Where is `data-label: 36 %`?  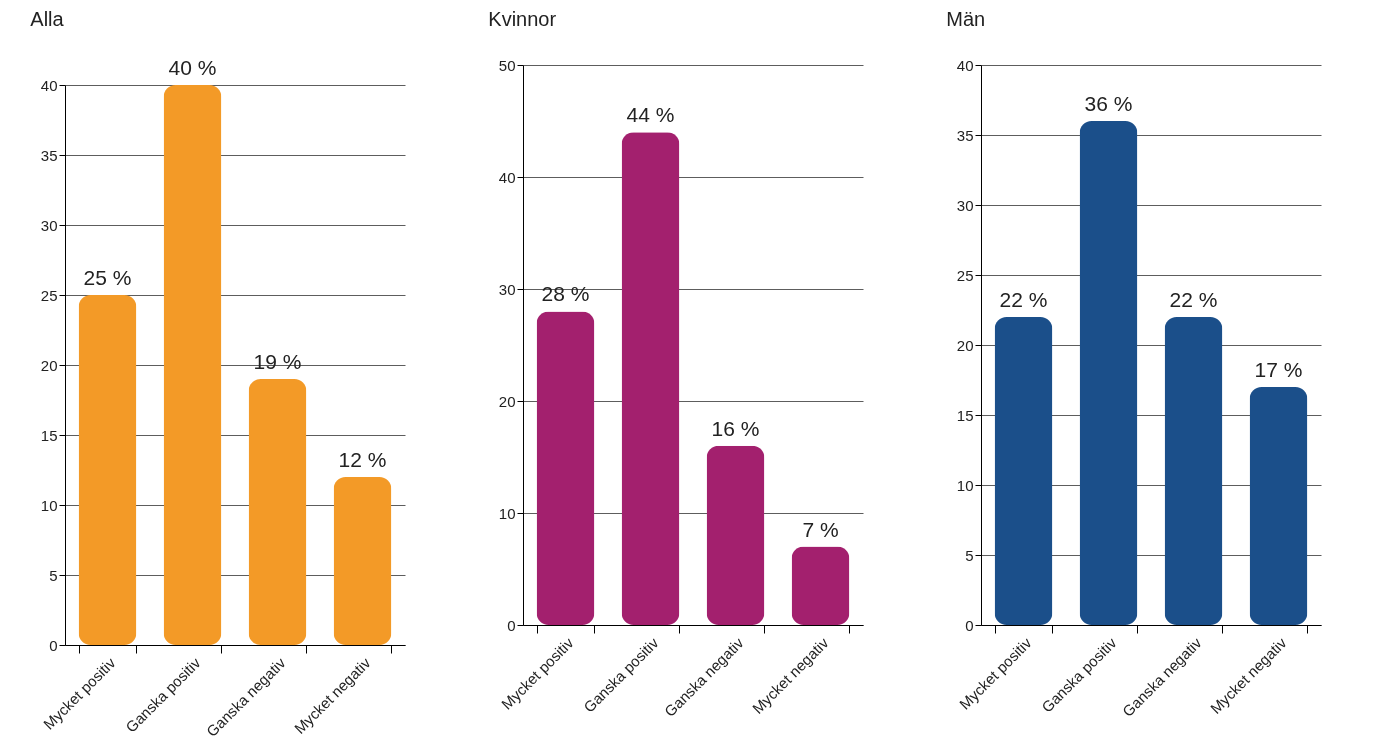
data-label: 36 % is located at coordinates (1108, 103).